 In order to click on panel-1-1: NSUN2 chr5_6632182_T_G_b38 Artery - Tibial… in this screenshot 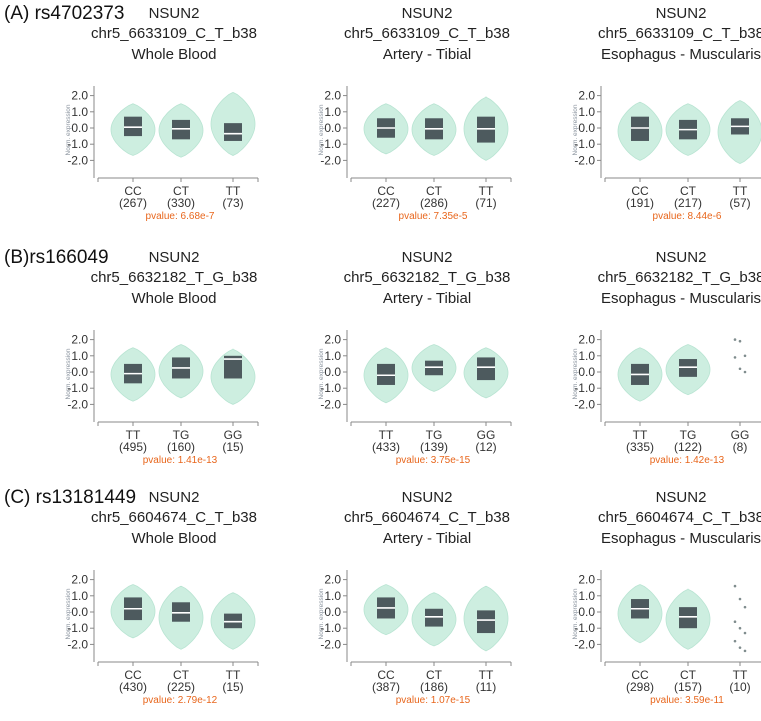, I will do `click(415, 357)`.